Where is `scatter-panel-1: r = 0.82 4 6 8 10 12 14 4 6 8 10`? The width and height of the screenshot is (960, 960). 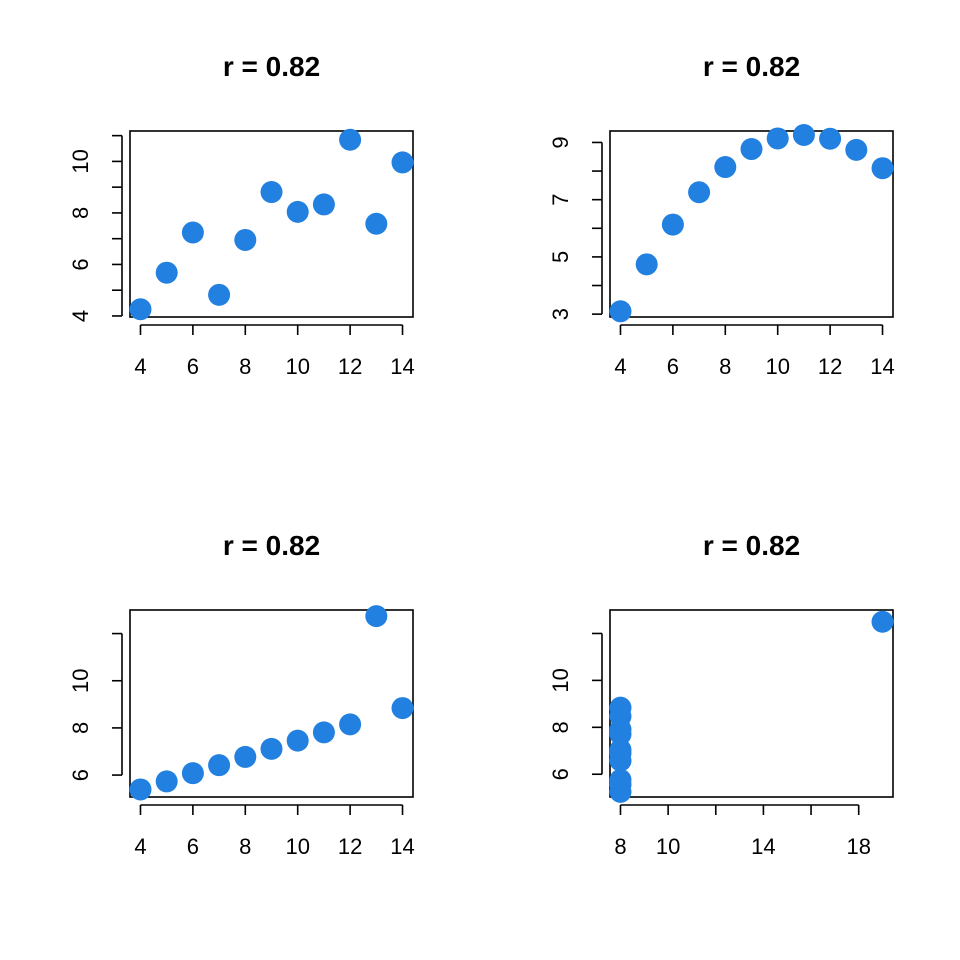 scatter-panel-1: r = 0.82 4 6 8 10 12 14 4 6 8 10 is located at coordinates (241, 215).